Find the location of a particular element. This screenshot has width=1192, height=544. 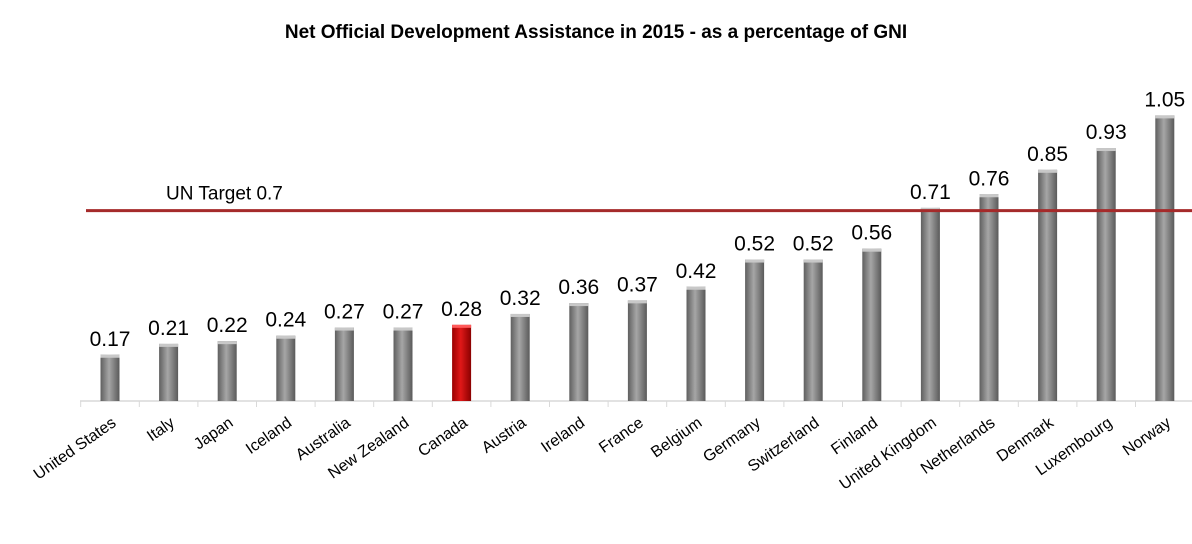

category-label: United States is located at coordinates (75, 448).